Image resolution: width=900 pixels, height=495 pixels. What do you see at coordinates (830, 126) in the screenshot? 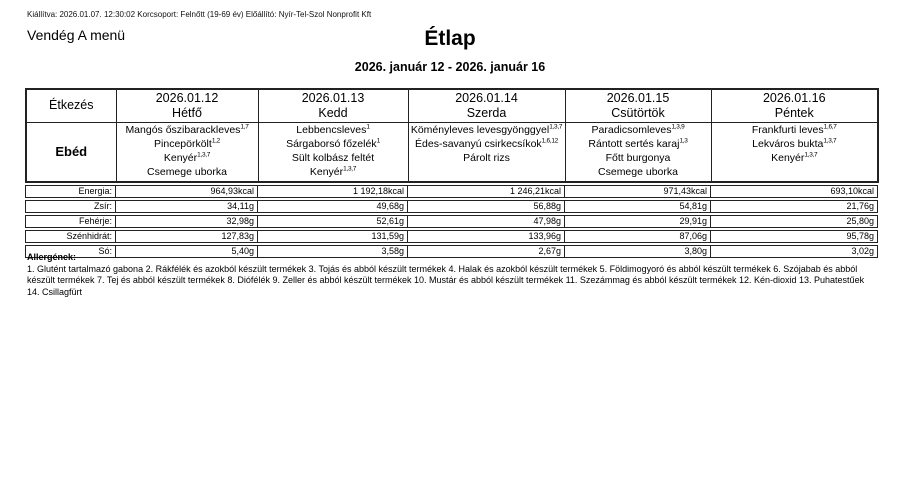
I see `allergen-superscript: 1,6,7` at bounding box center [830, 126].